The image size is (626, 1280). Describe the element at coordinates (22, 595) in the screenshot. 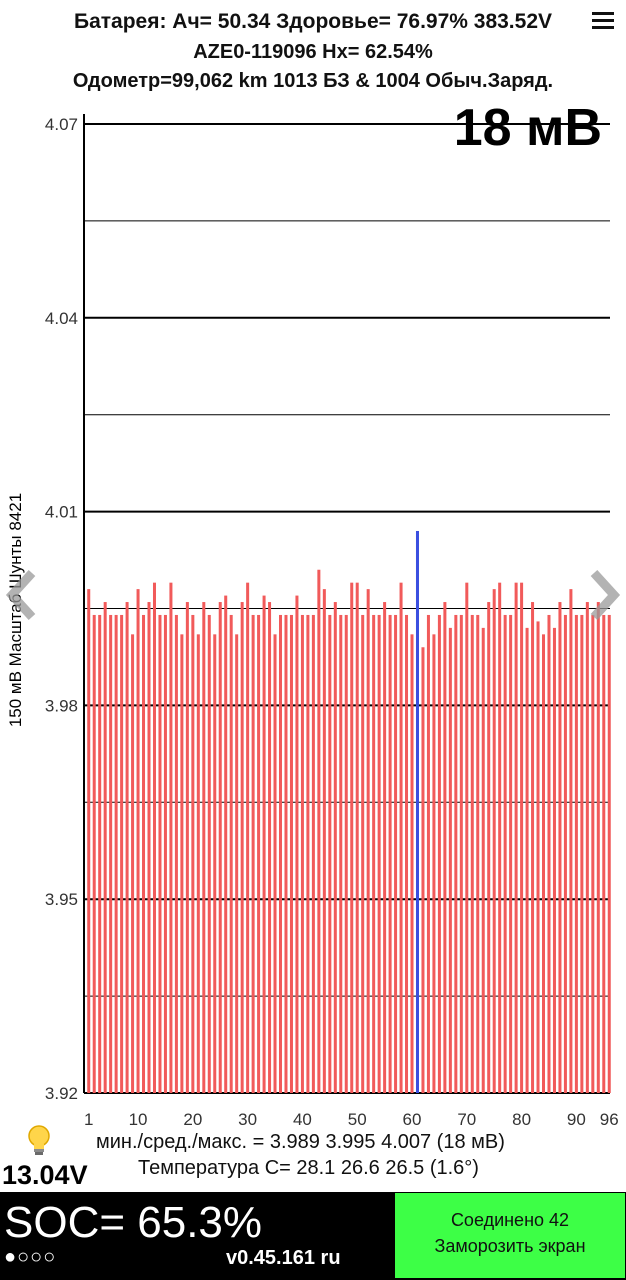

I see `chevron-left-icon` at that location.